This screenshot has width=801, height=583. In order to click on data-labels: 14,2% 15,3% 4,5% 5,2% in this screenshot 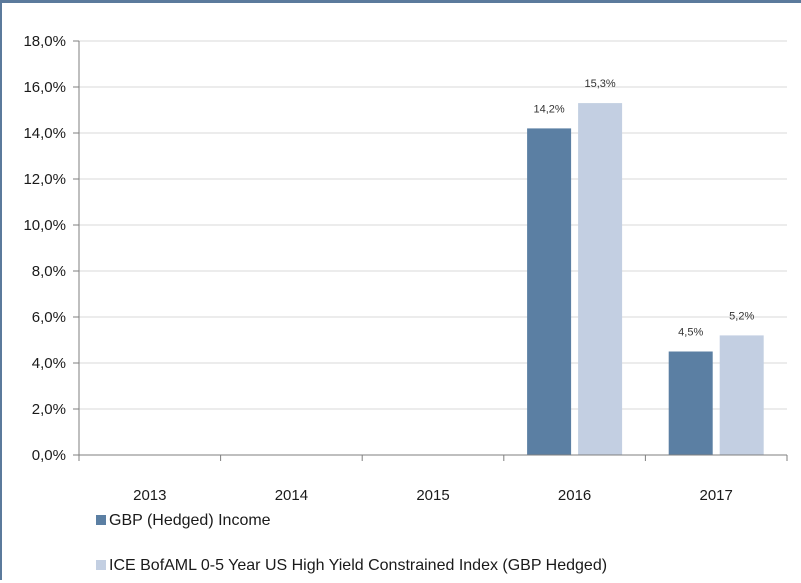, I will do `click(643, 208)`.